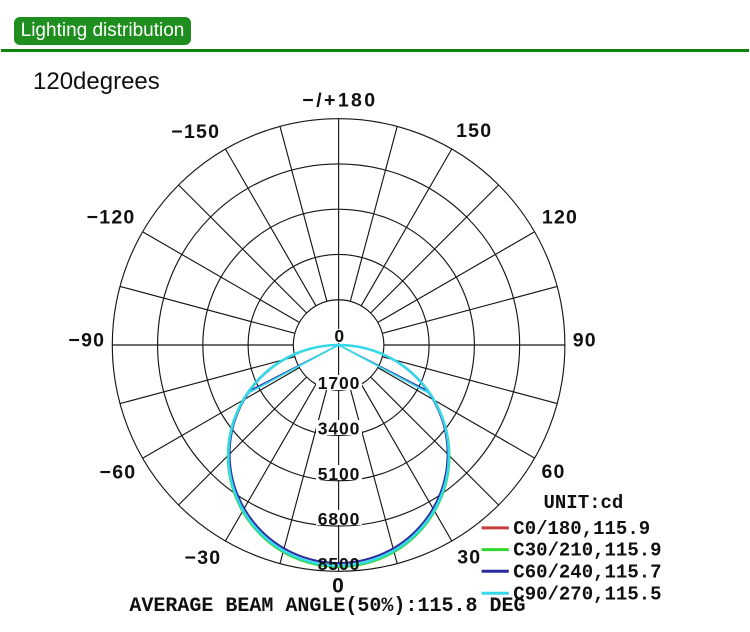 The height and width of the screenshot is (632, 750). What do you see at coordinates (585, 341) in the screenshot?
I see `svg-text: 90` at bounding box center [585, 341].